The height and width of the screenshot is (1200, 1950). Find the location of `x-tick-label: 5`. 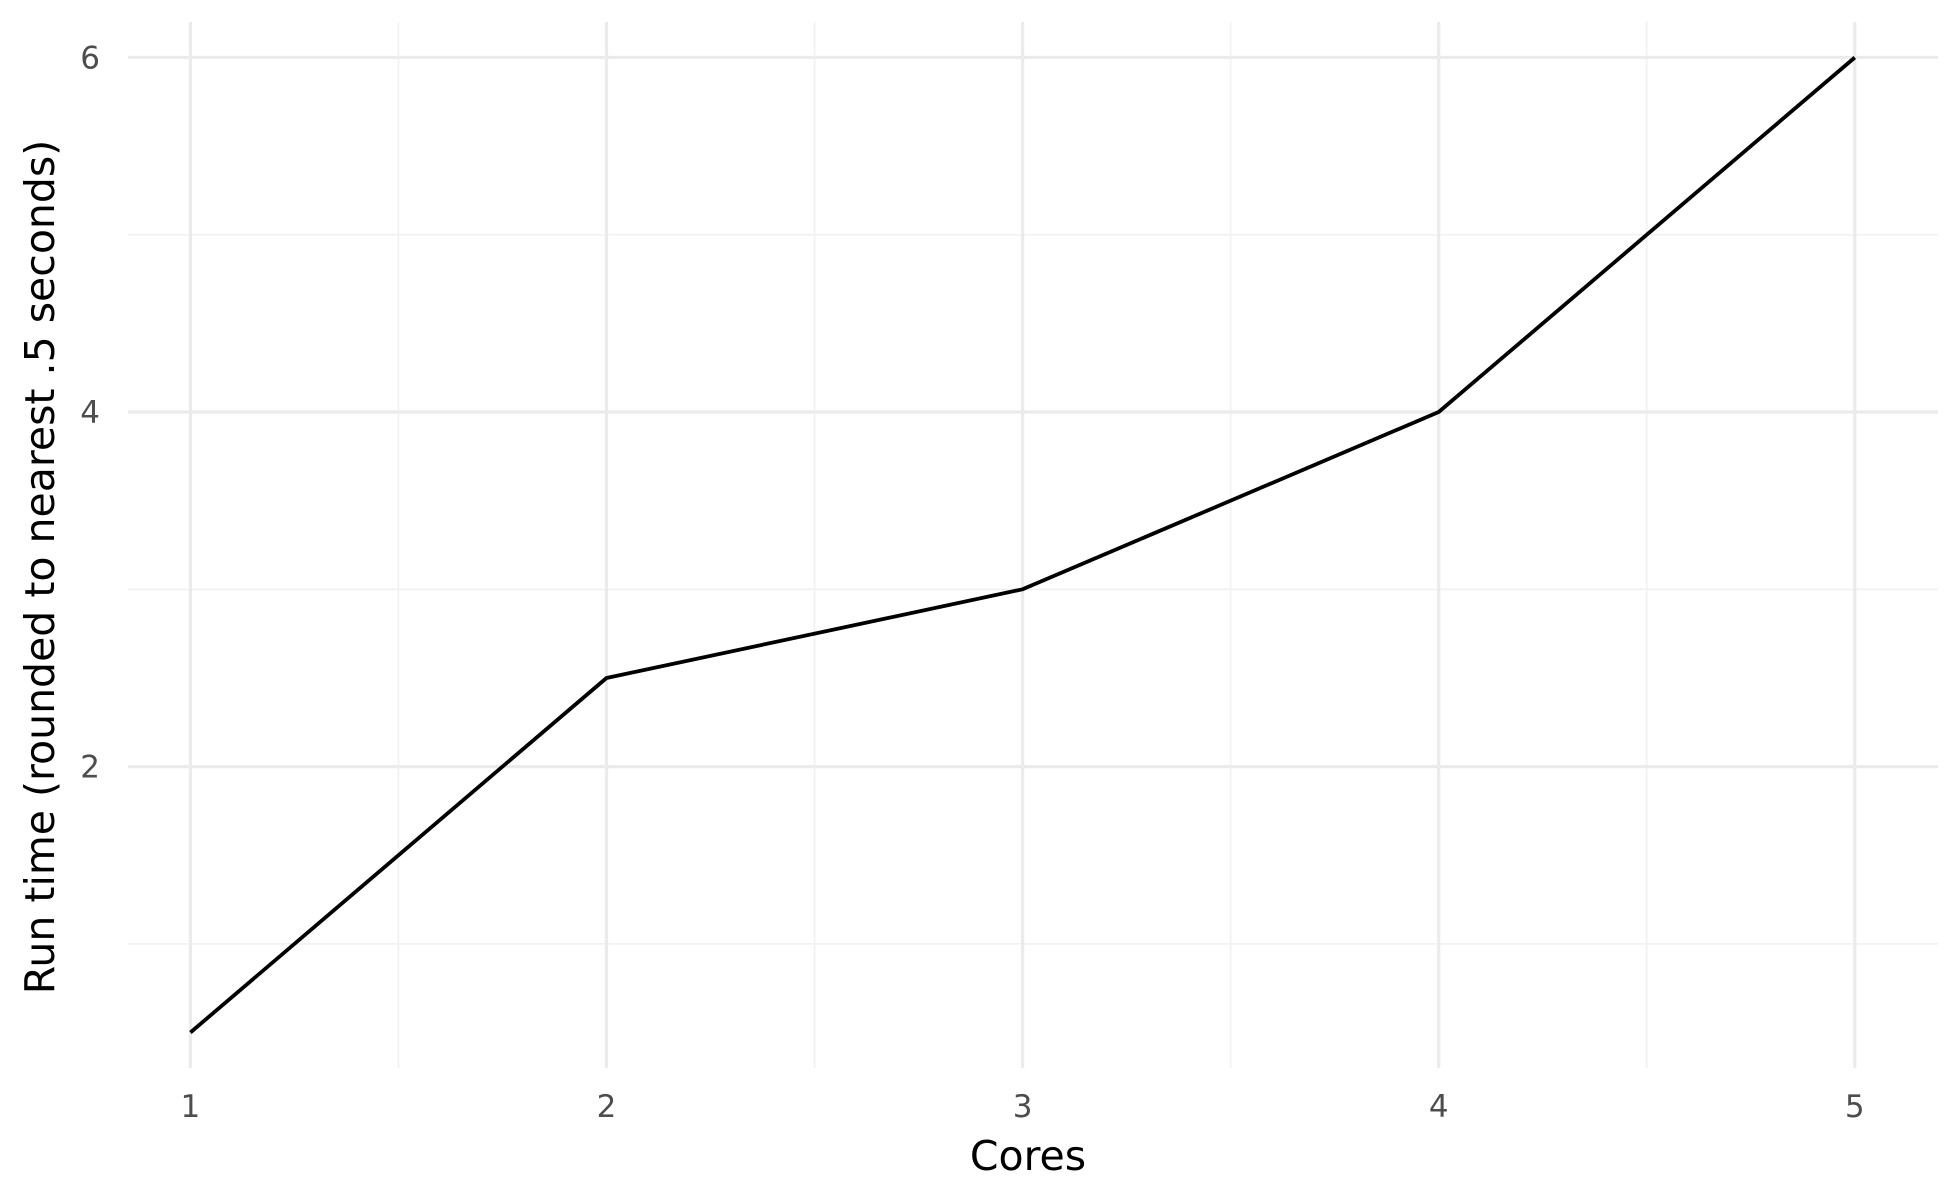

x-tick-label: 5 is located at coordinates (1855, 1107).